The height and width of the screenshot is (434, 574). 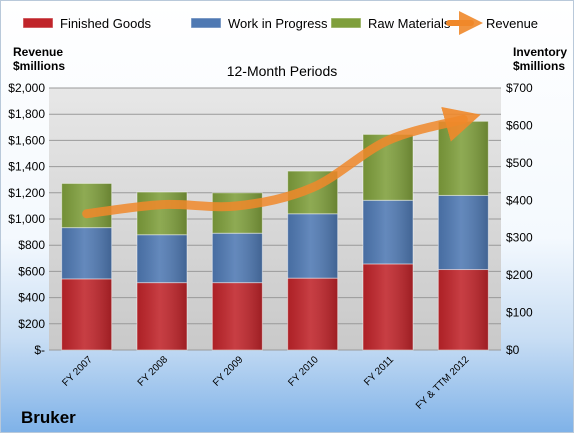 I want to click on left-tick-label: $200, so click(x=31, y=324).